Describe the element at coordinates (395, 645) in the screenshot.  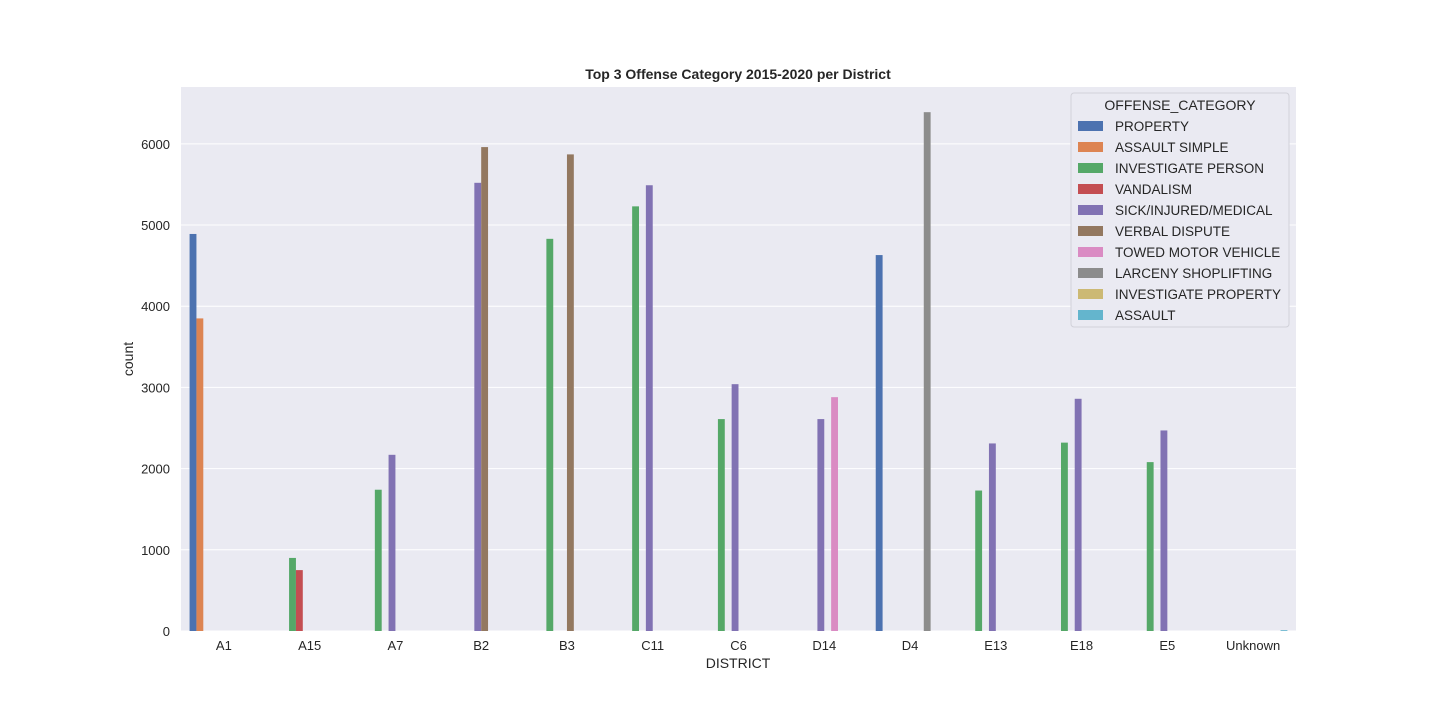
I see `x-tick-label: A7` at that location.